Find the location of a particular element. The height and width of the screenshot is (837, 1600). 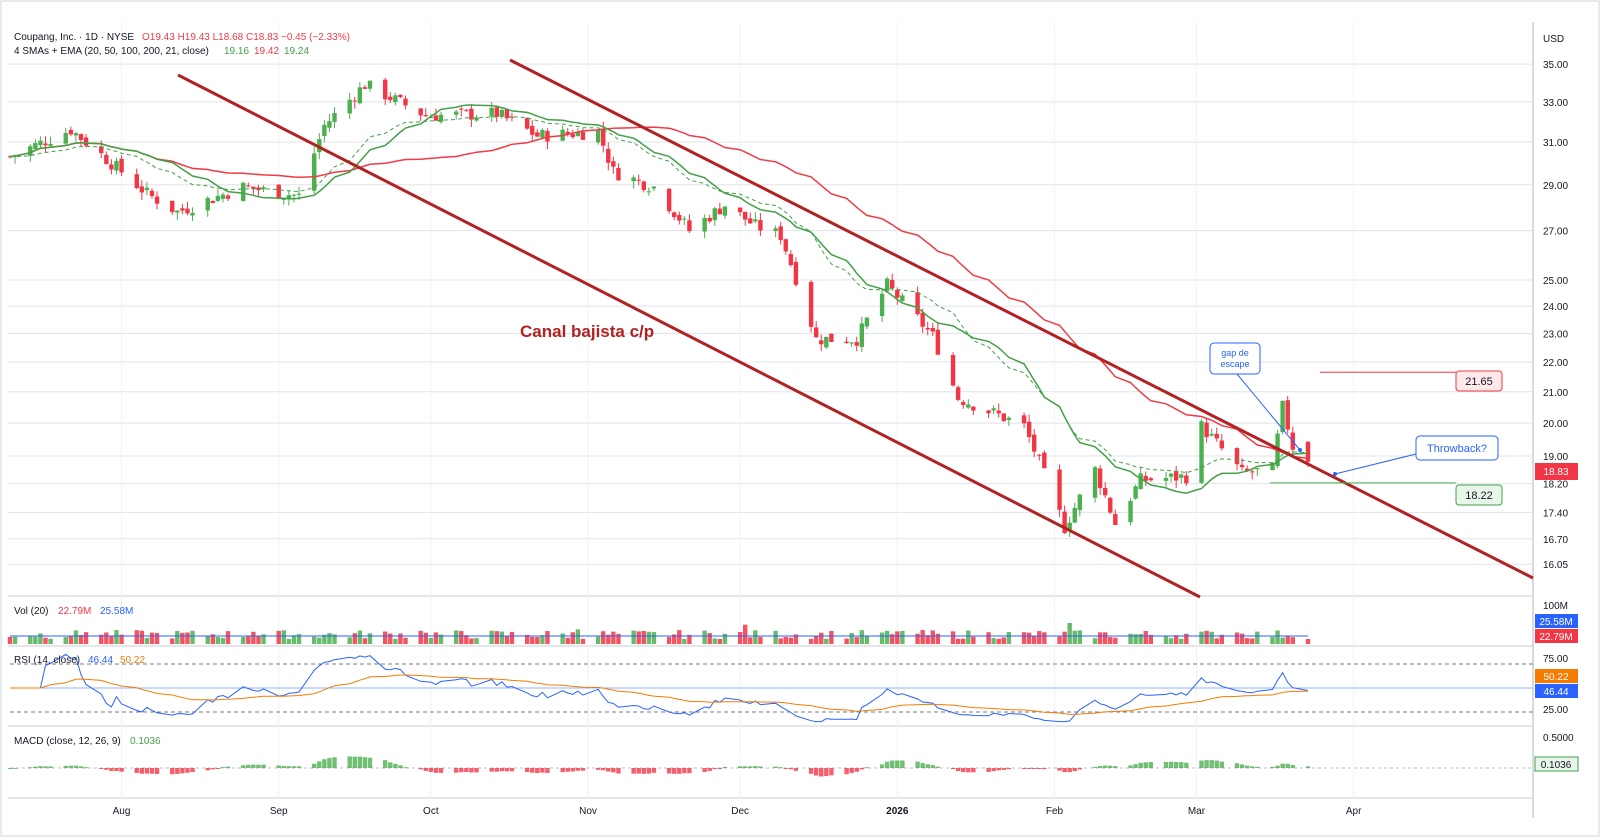

throwback-callout: Throwback? is located at coordinates (1416, 455).